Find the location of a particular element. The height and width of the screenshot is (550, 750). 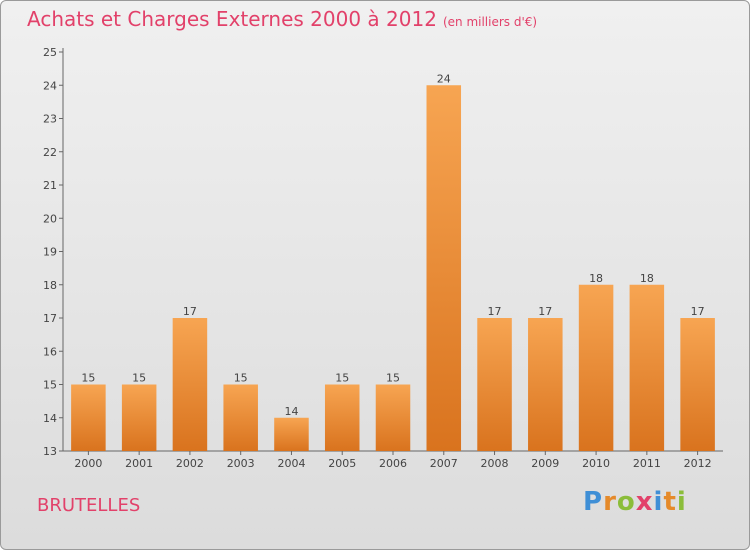

x-tick-label: 2004 is located at coordinates (291, 463).